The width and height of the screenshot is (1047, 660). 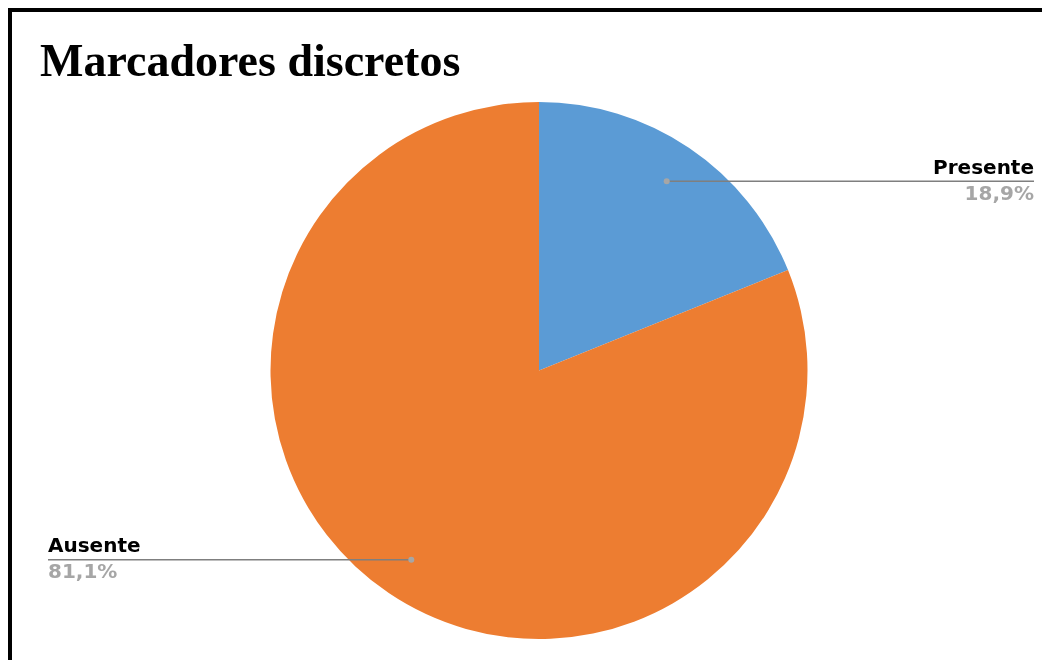 I want to click on data-label: 81,1%, so click(x=83, y=570).